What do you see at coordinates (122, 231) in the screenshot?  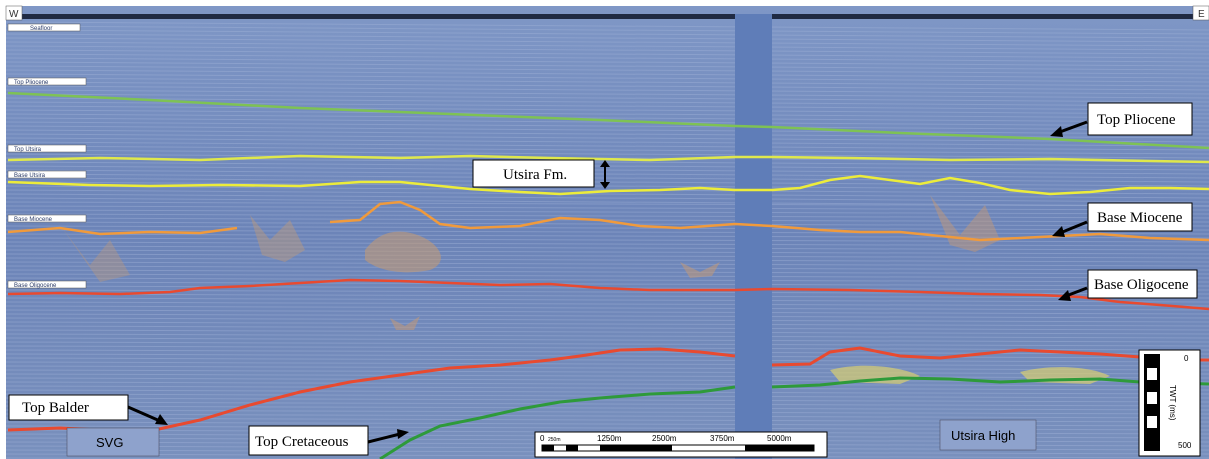 I see `base-miocene-horizon-left` at bounding box center [122, 231].